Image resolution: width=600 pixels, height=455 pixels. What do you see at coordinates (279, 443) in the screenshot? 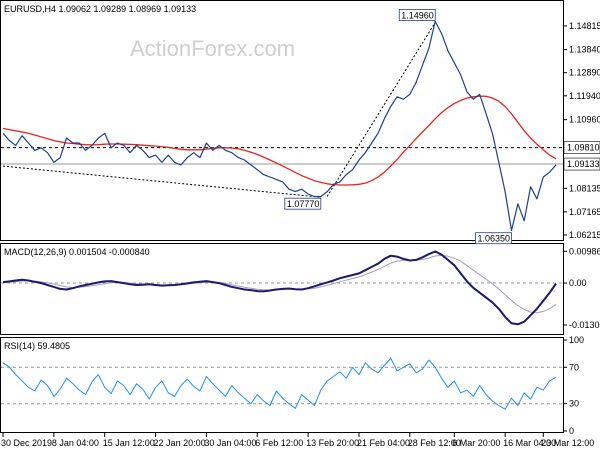
I see `x-tick-label: 6 Feb 12:00` at bounding box center [279, 443].